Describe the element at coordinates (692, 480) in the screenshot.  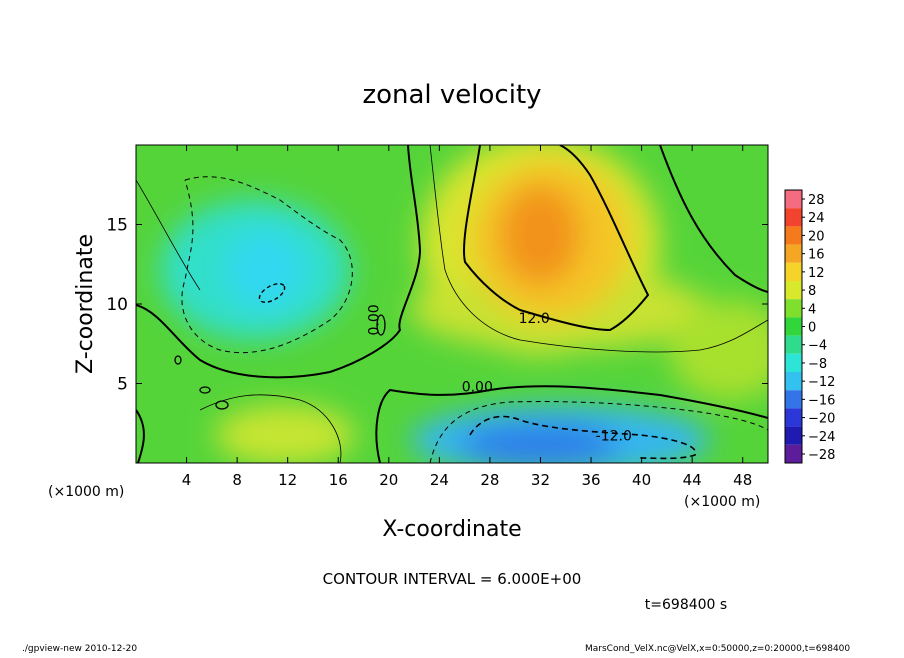
I see `x-tick-label: 44` at that location.